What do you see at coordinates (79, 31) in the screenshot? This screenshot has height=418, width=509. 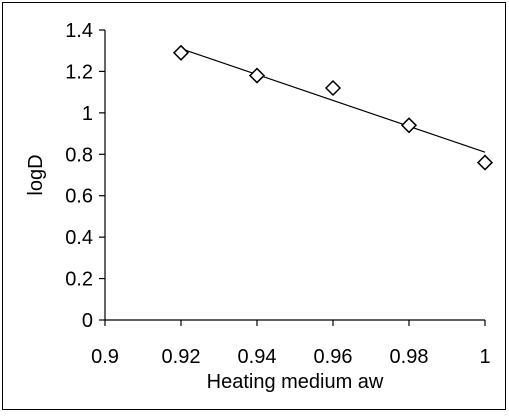 I see `y-tick-label: 1.4` at bounding box center [79, 31].